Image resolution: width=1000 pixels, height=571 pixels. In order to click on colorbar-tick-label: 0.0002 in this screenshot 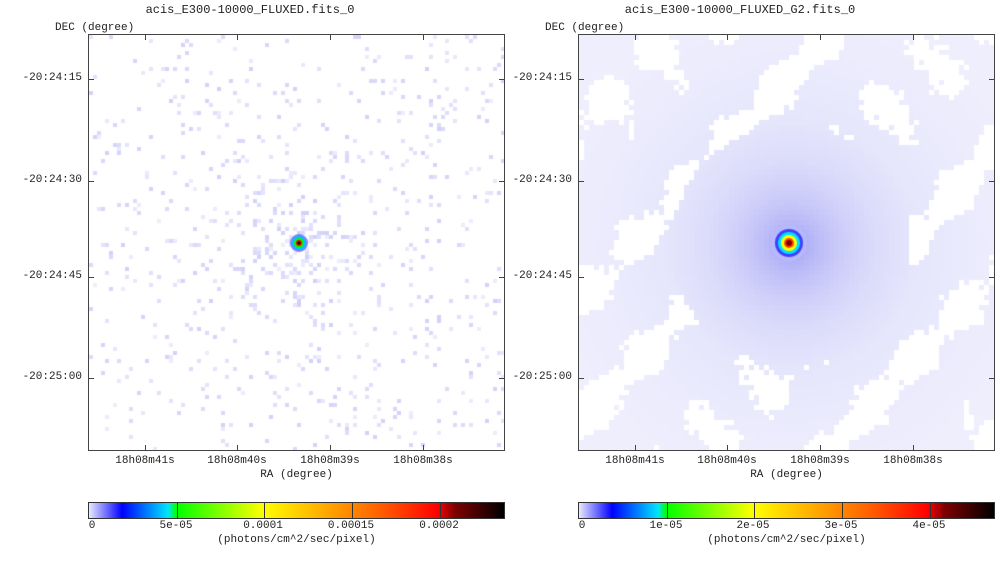, I will do `click(439, 526)`.